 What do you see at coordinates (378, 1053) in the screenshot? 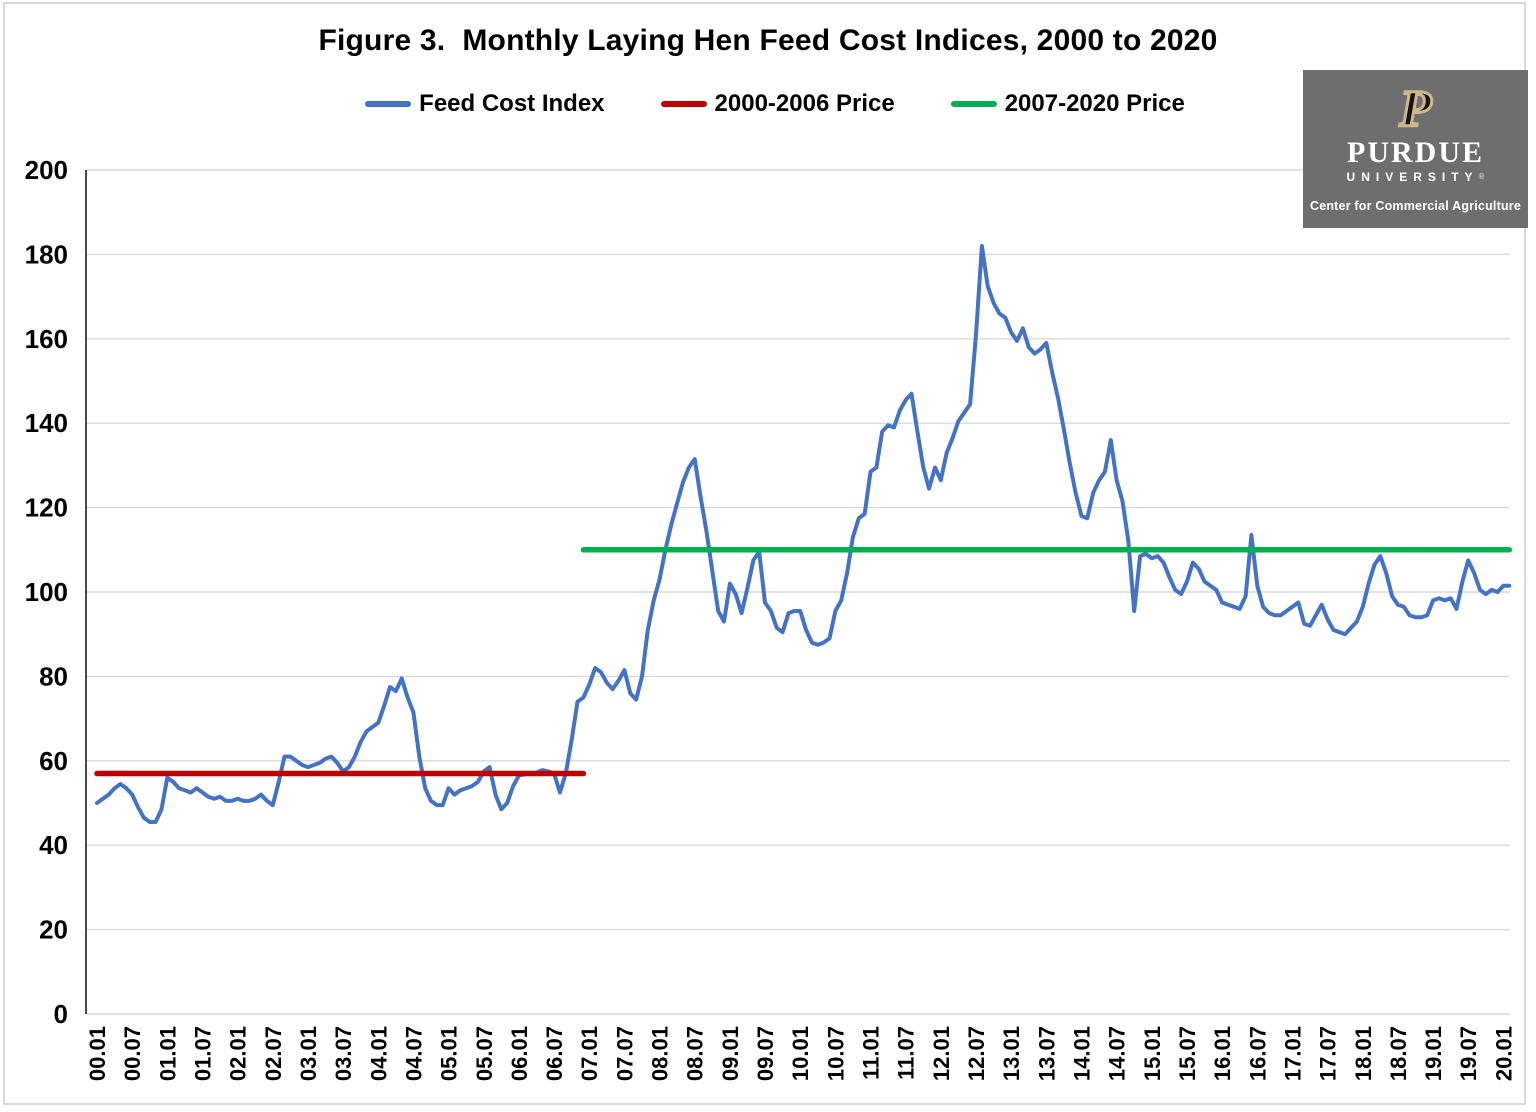
I see `x-tick-label: 04.01` at bounding box center [378, 1053].